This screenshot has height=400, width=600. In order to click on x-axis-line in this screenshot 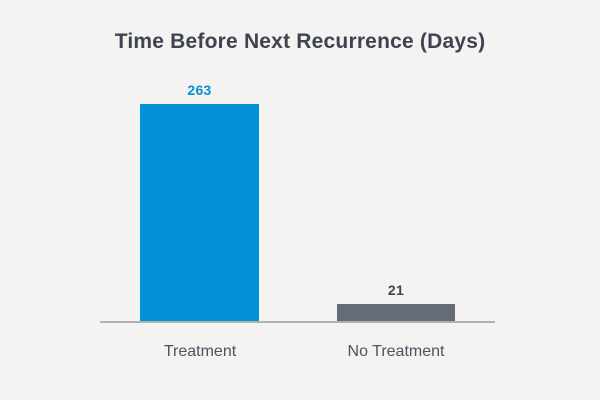, I will do `click(297, 322)`.